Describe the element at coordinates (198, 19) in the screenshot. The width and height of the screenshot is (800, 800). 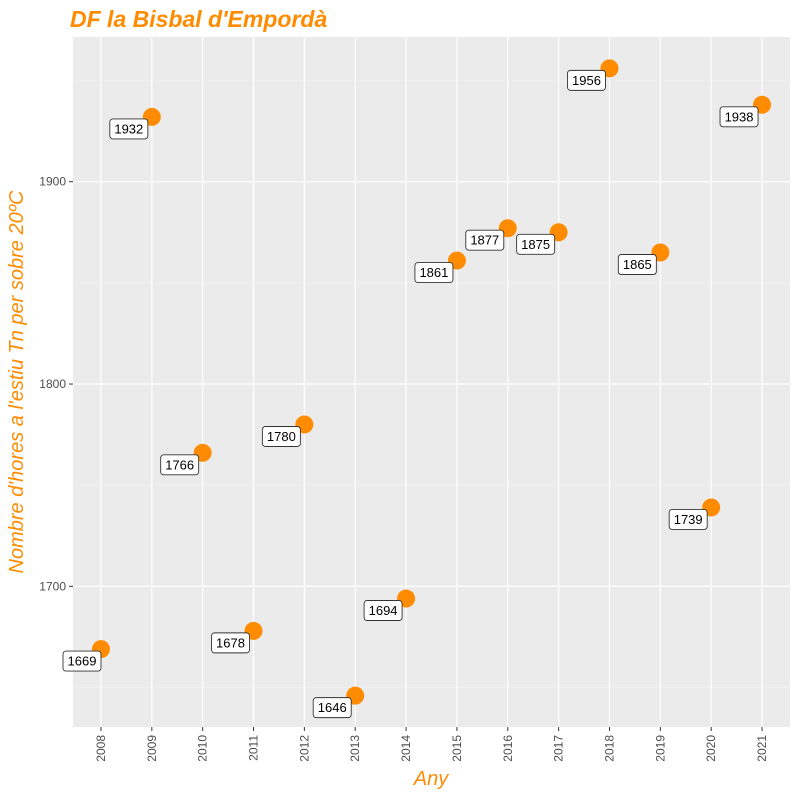
I see `chart-title: DF la Bisbal d'Empordà` at that location.